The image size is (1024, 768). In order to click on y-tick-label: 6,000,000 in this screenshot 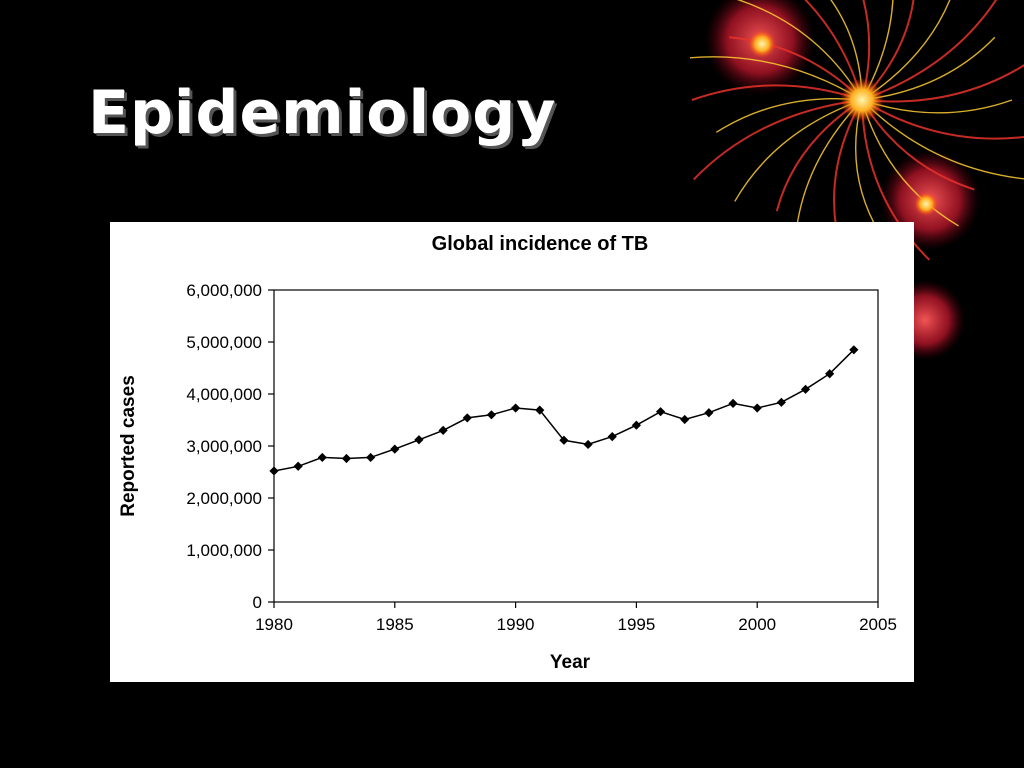, I will do `click(224, 290)`.